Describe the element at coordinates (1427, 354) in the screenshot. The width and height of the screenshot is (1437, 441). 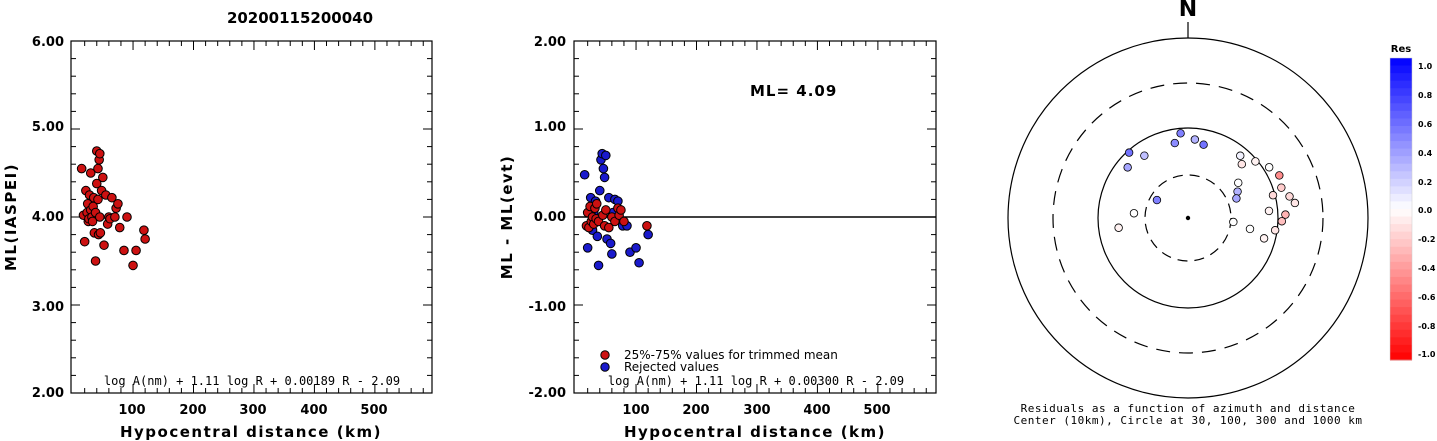
I see `colorbar-tick: -1.0` at that location.